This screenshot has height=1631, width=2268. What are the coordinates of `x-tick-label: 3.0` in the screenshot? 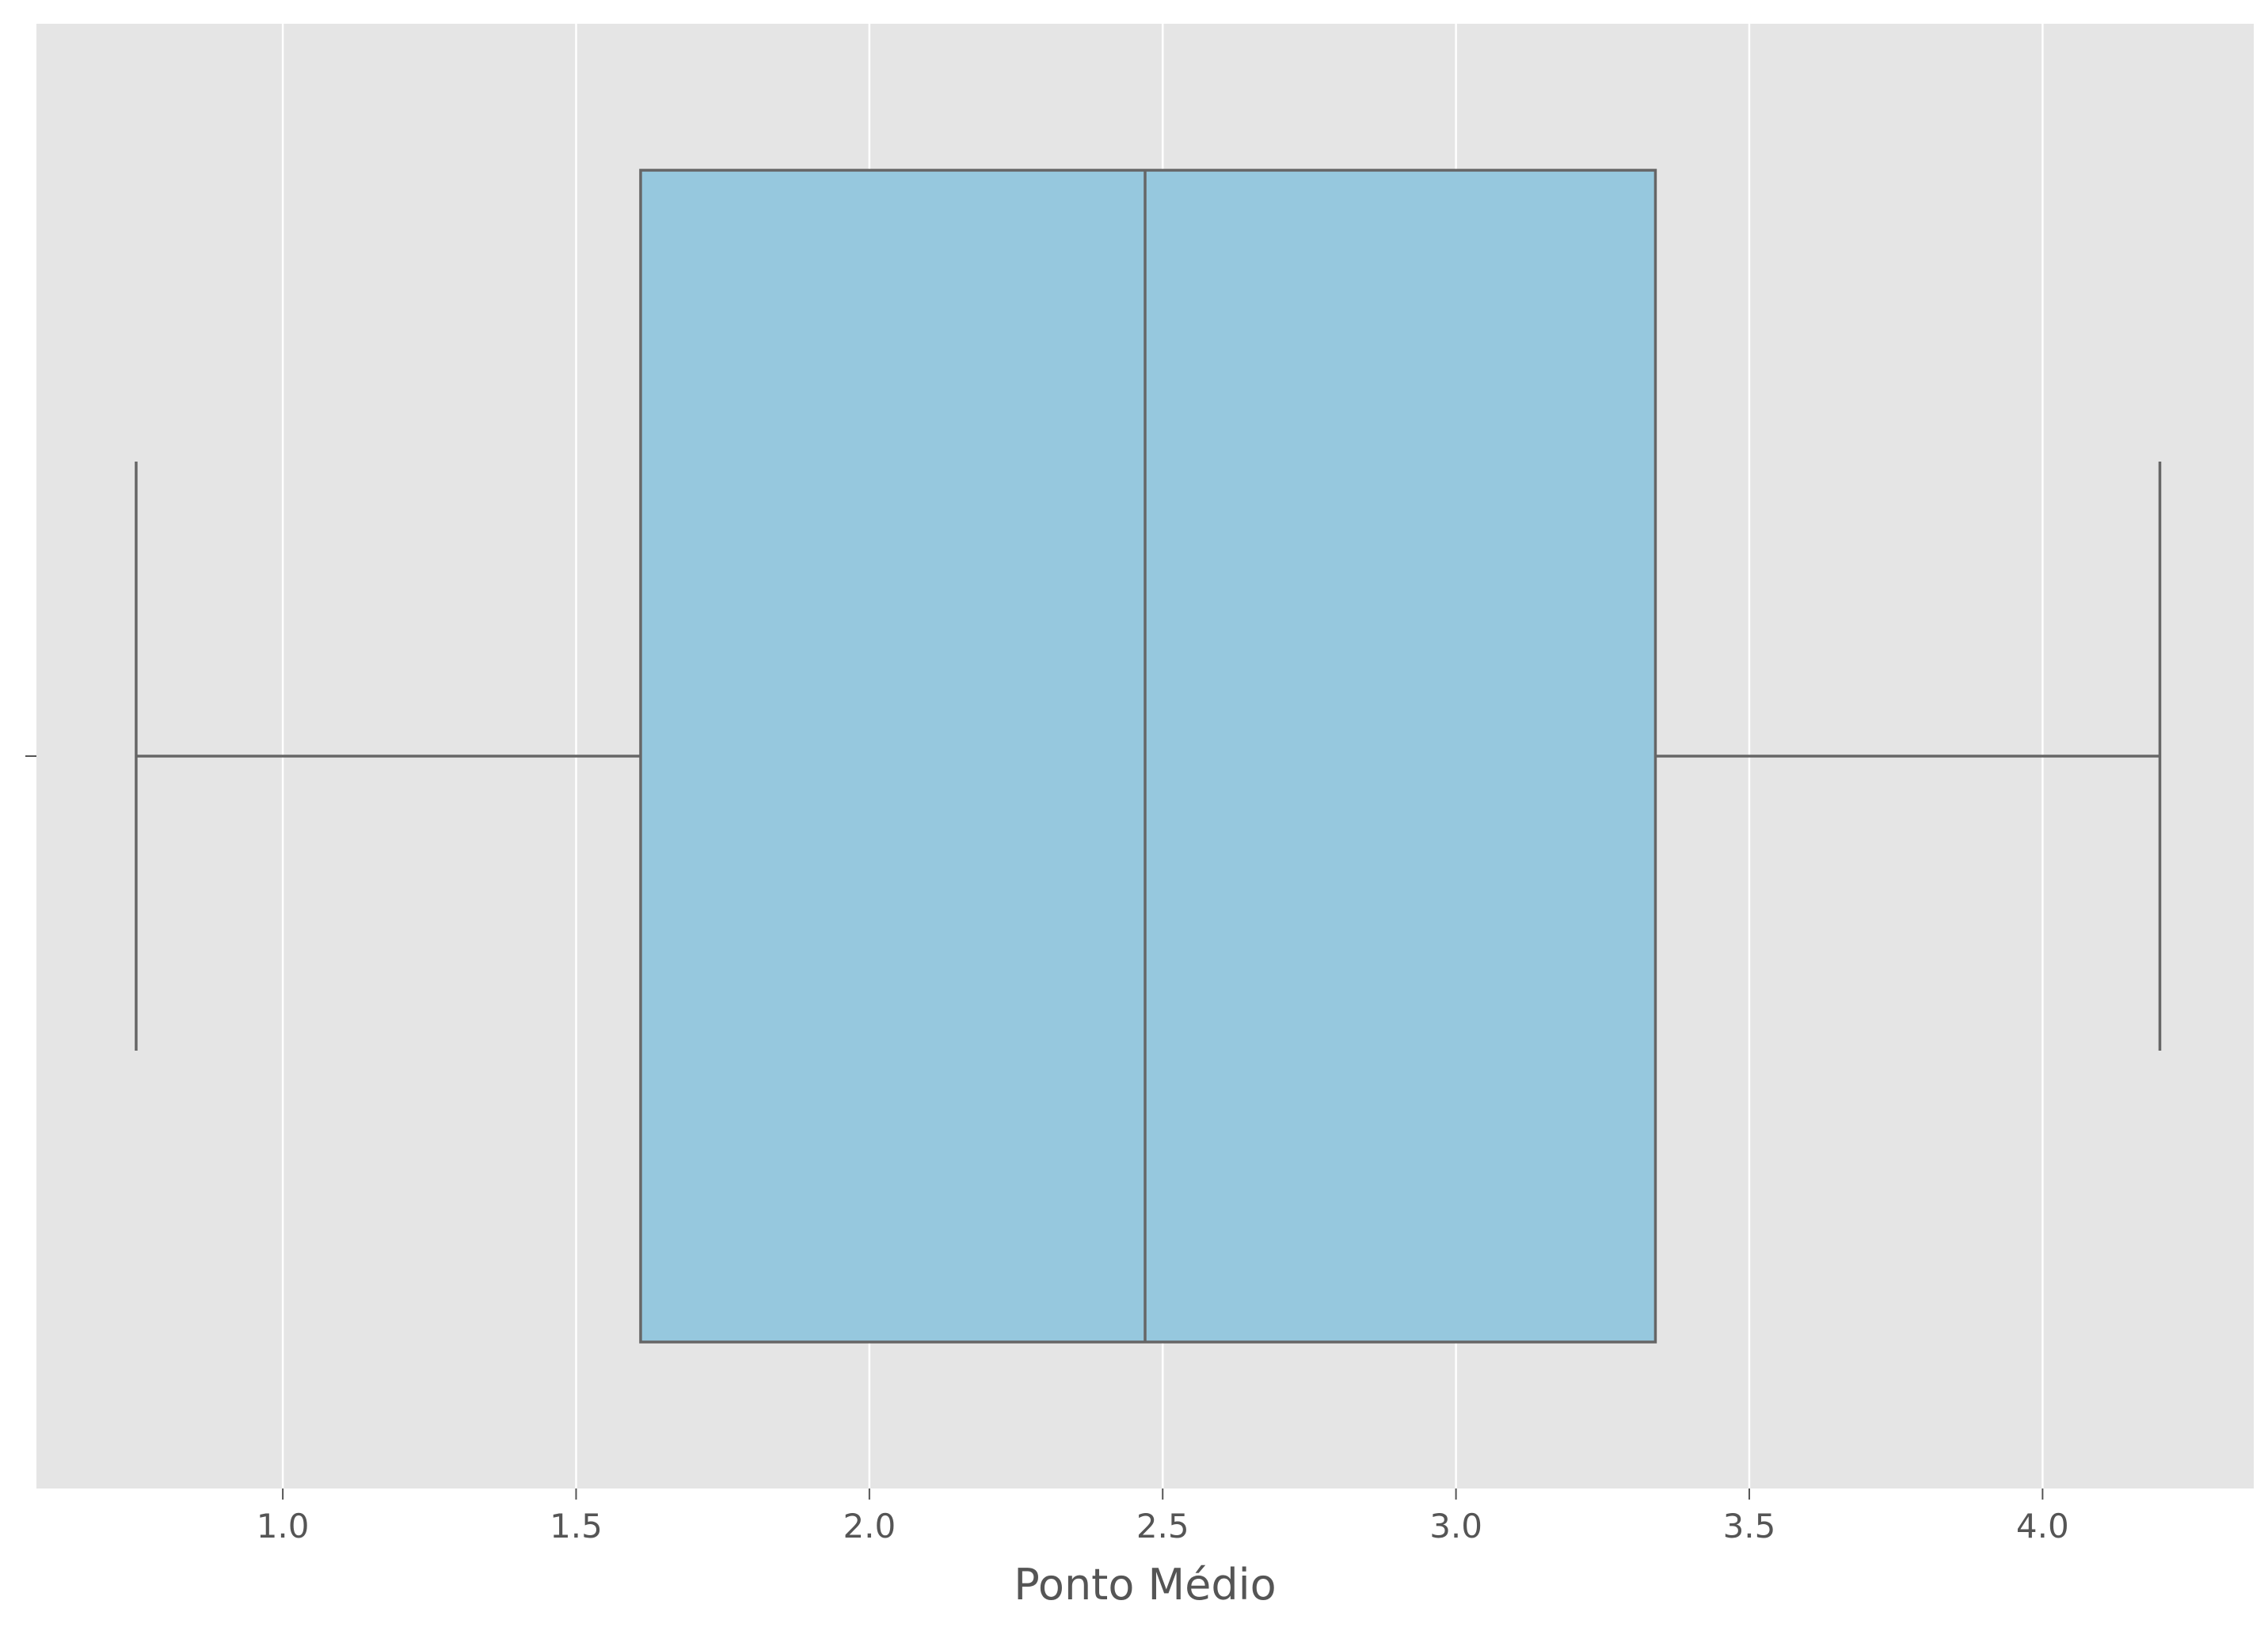 It's located at (1455, 1526).